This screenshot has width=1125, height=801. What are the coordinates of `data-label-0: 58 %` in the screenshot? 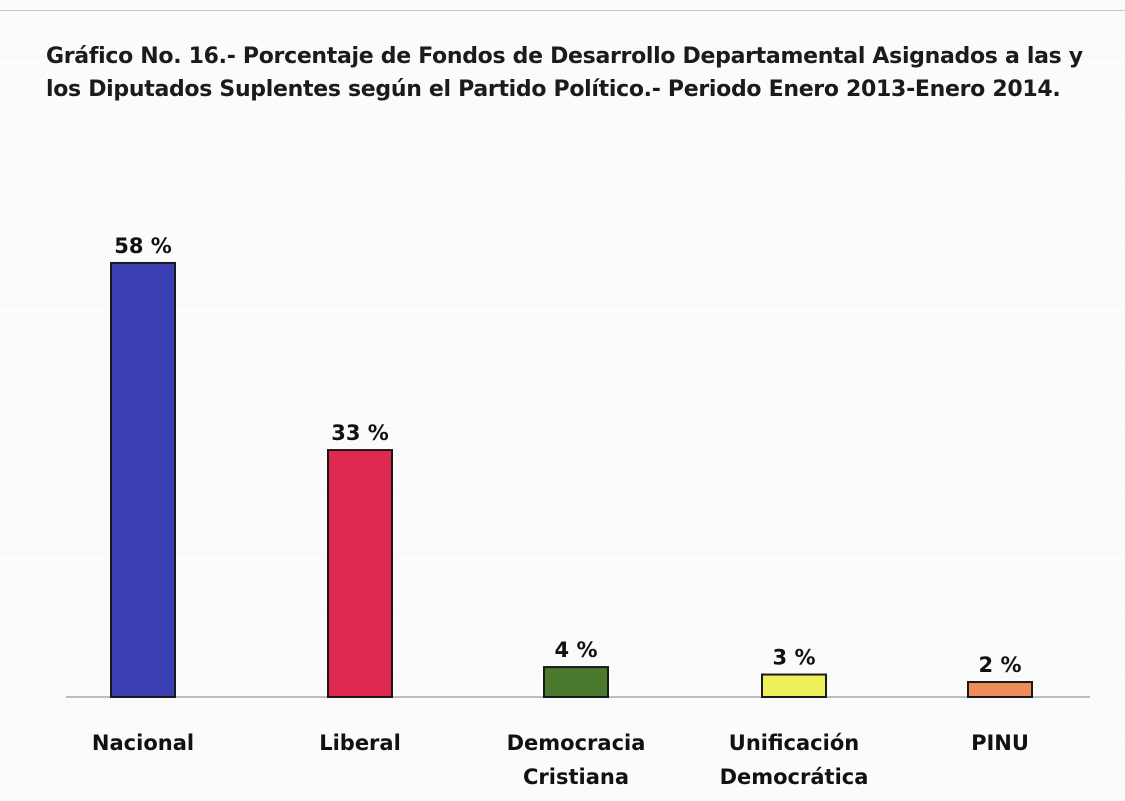 It's located at (143, 246).